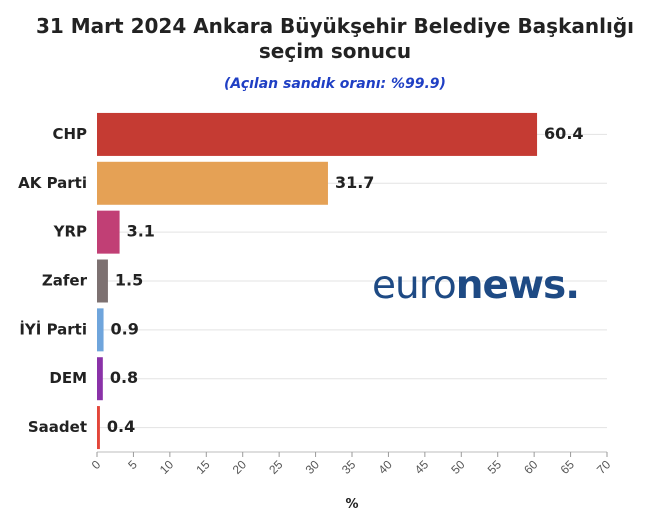 The image size is (670, 514). What do you see at coordinates (203, 467) in the screenshot?
I see `x-tick-label-15: 15` at bounding box center [203, 467].